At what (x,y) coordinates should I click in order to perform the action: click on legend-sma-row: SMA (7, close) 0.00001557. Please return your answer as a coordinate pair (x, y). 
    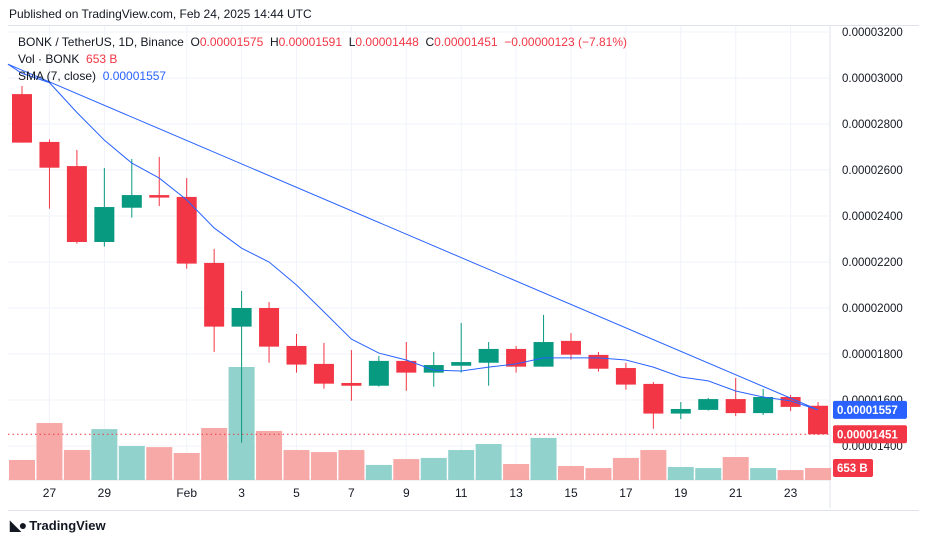
    Looking at the image, I should click on (92, 76).